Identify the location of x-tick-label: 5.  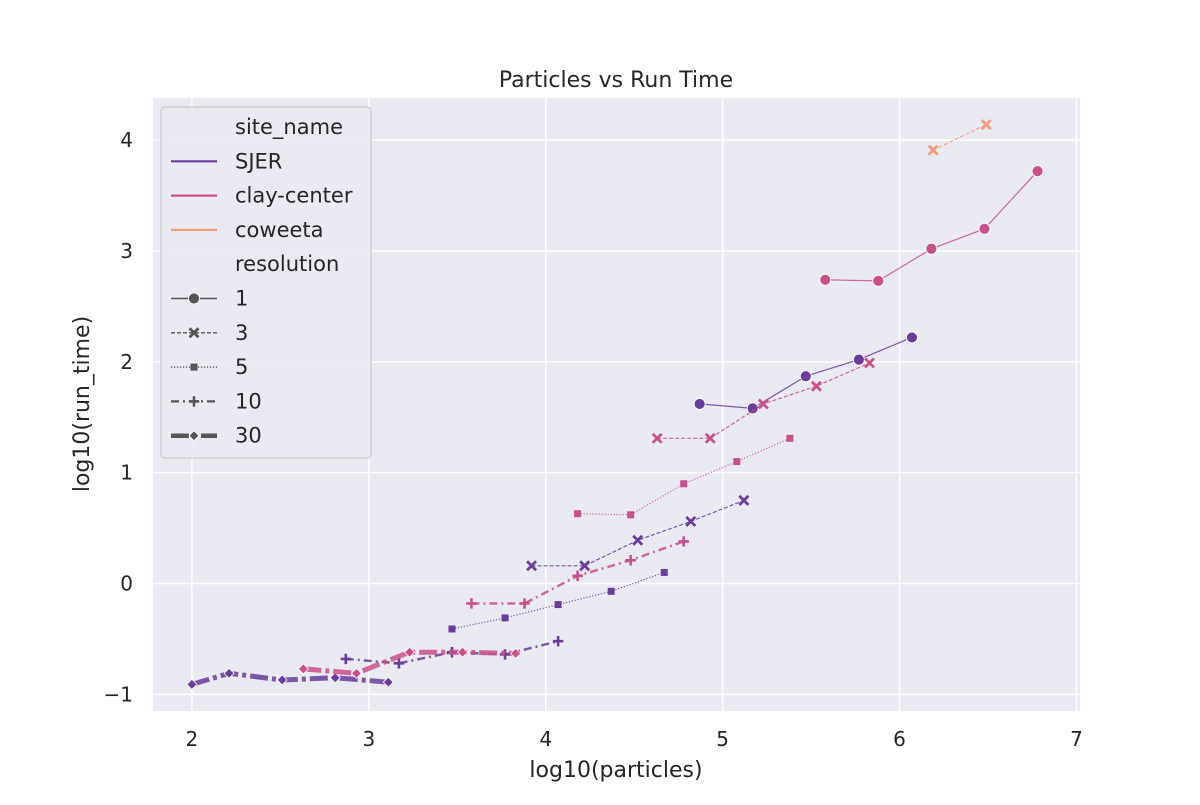
(722, 739).